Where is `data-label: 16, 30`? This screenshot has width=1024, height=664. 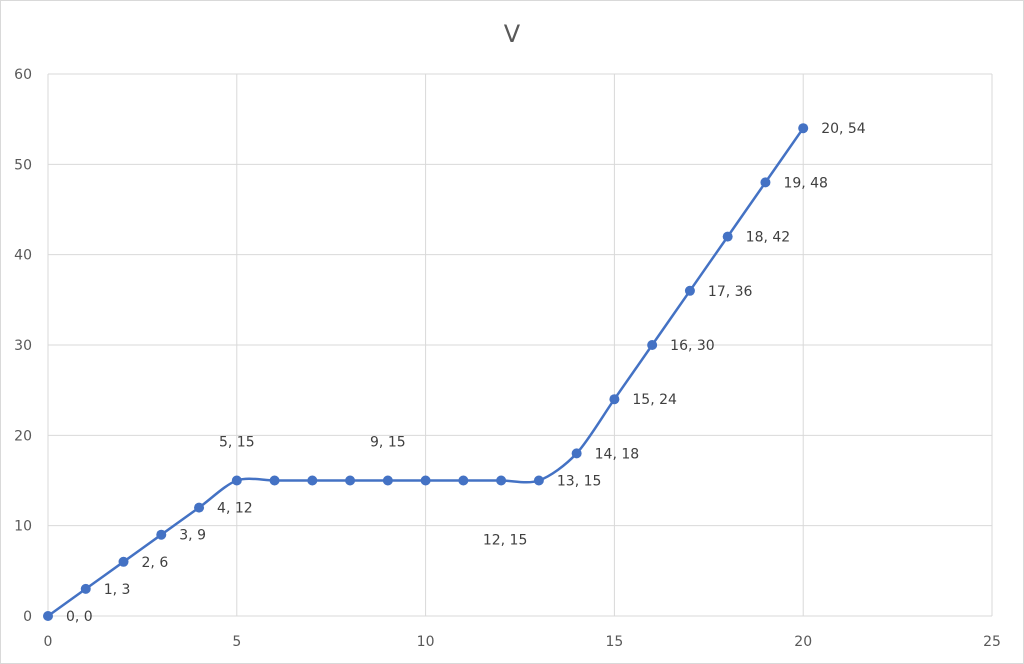 data-label: 16, 30 is located at coordinates (692, 346).